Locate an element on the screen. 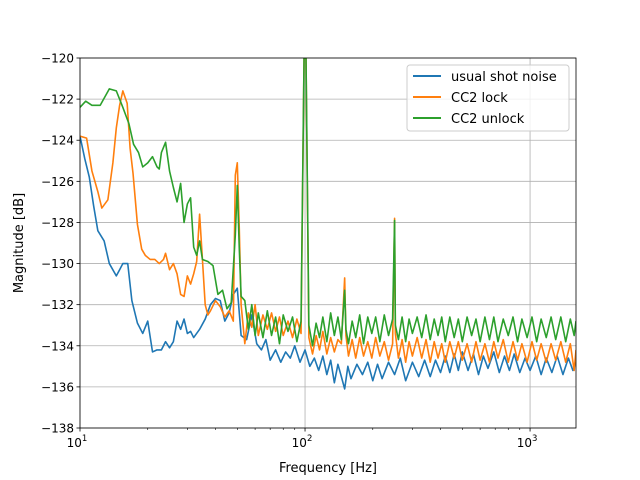 This screenshot has width=640, height=480. x-tick-label-exponent: 1 is located at coordinates (84, 439).